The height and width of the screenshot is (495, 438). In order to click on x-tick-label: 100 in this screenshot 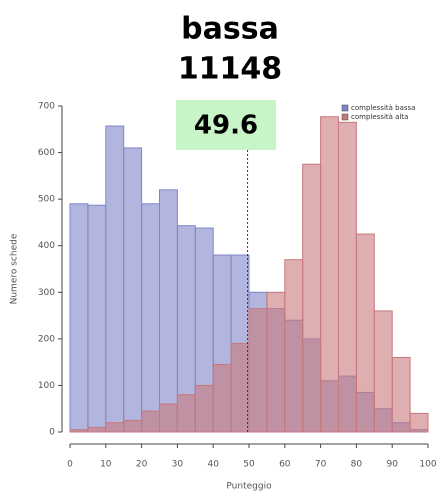, I will do `click(427, 465)`.